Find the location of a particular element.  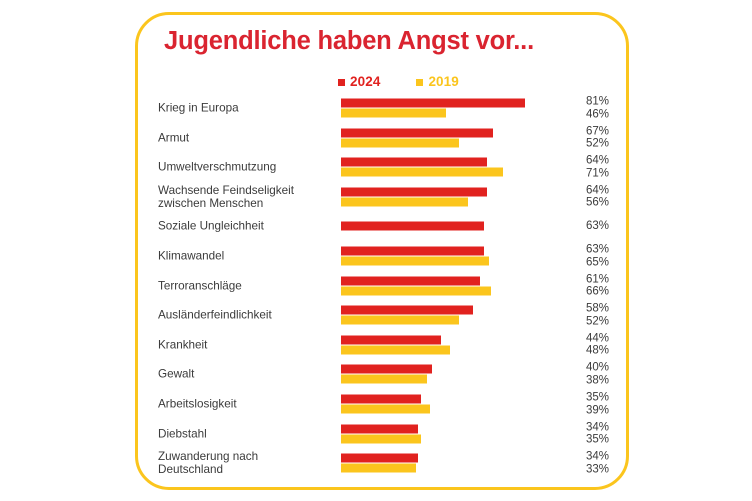

value-labels: 58% 52% is located at coordinates (604, 315).